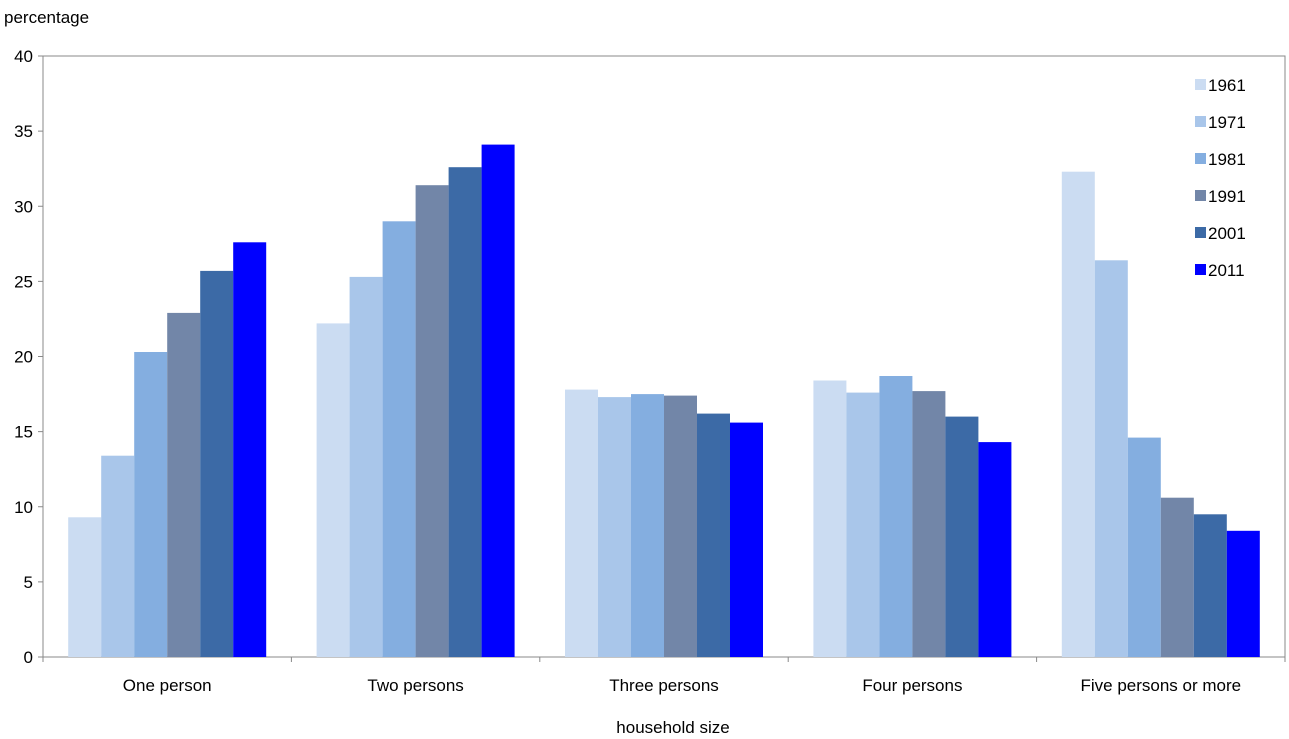 The image size is (1289, 739). Describe the element at coordinates (167, 685) in the screenshot. I see `x-tick-label: One person` at that location.